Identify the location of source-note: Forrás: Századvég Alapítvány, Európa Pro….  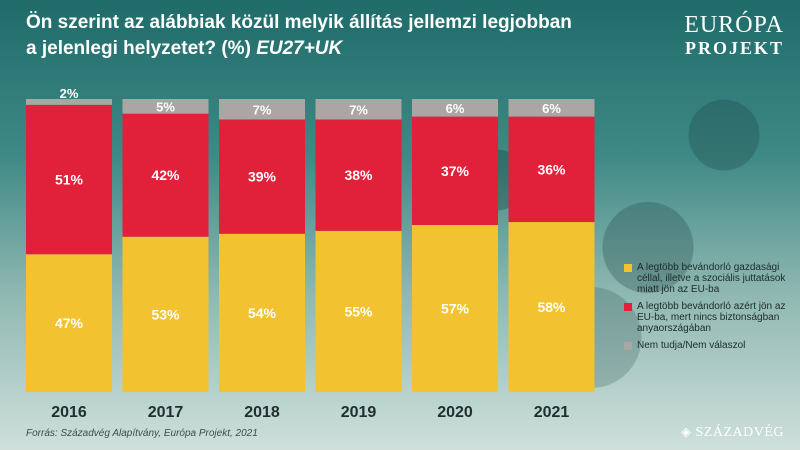
(142, 433).